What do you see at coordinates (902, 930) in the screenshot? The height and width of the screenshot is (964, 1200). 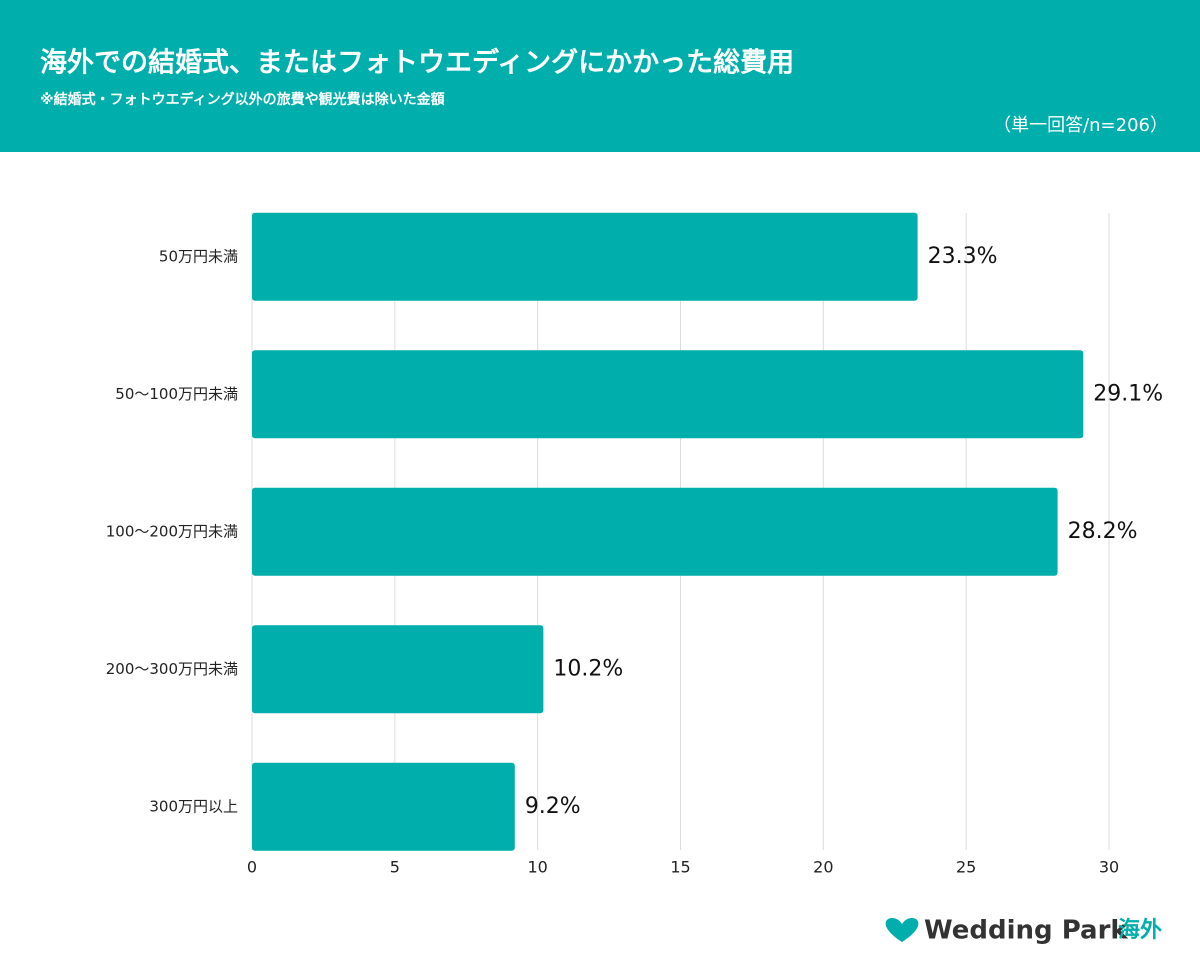 I see `logo-heart` at bounding box center [902, 930].